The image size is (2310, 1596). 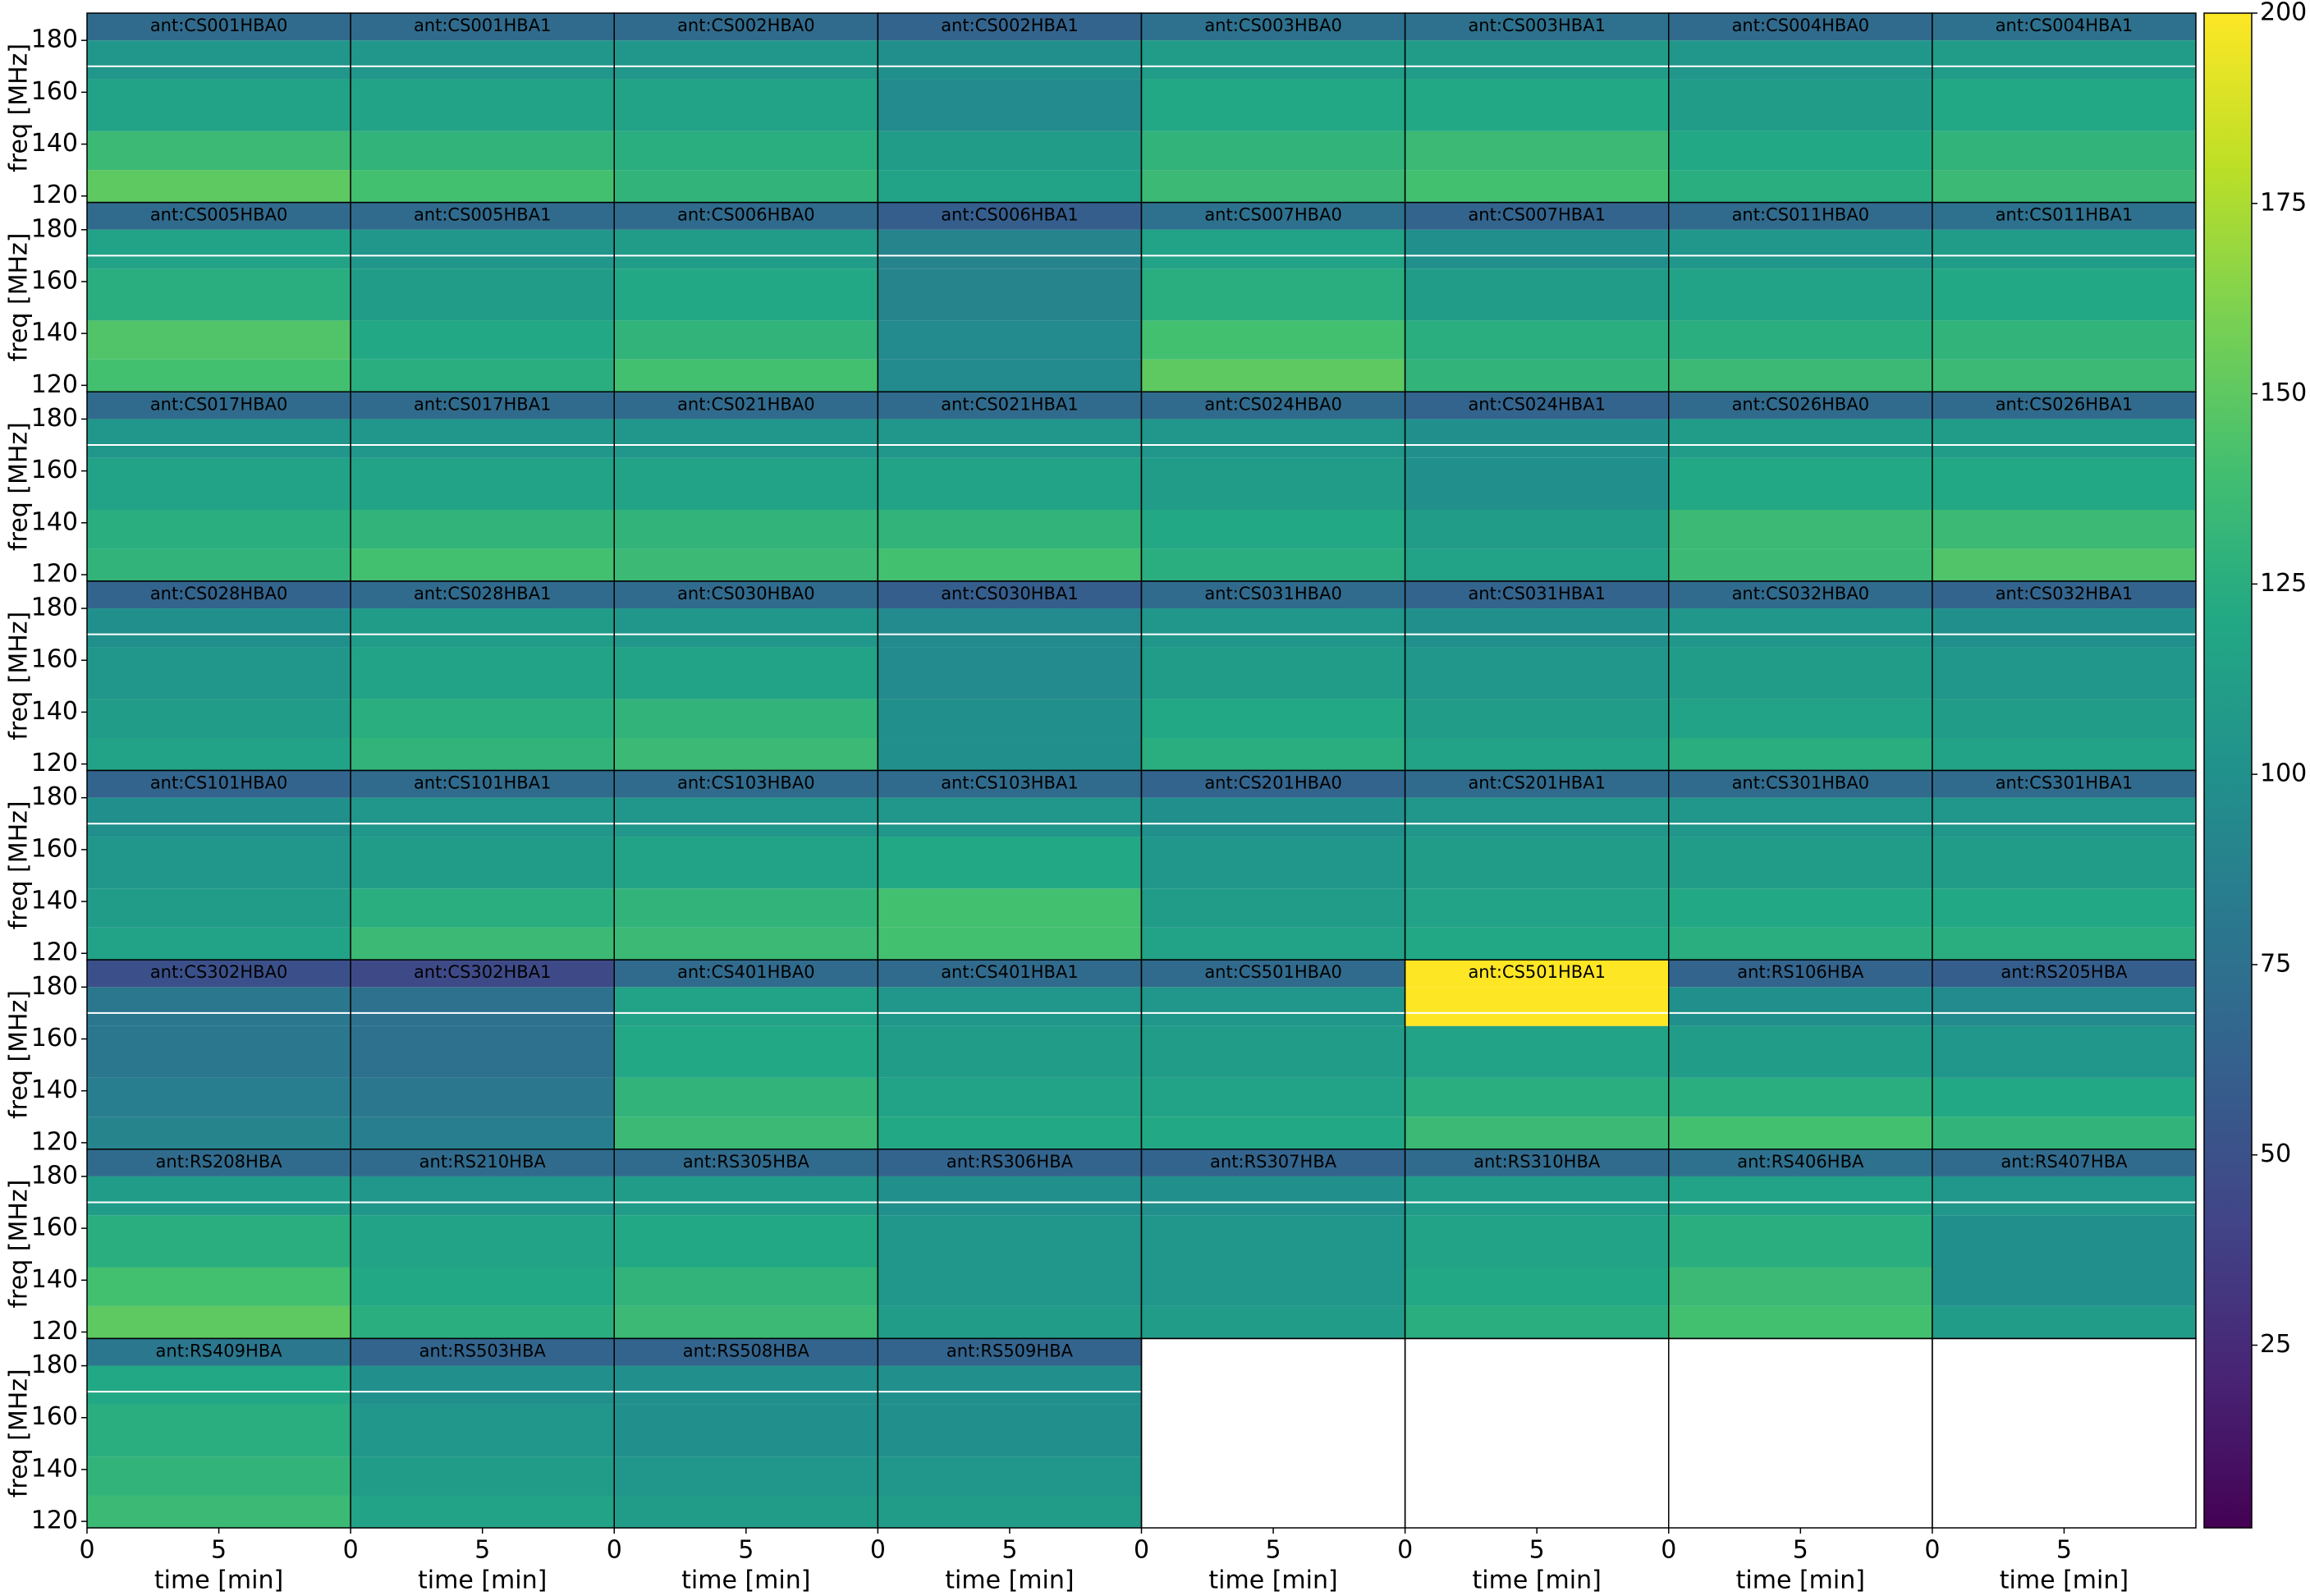 What do you see at coordinates (483, 1162) in the screenshot?
I see `panel-title: ant:RS210HBA` at bounding box center [483, 1162].